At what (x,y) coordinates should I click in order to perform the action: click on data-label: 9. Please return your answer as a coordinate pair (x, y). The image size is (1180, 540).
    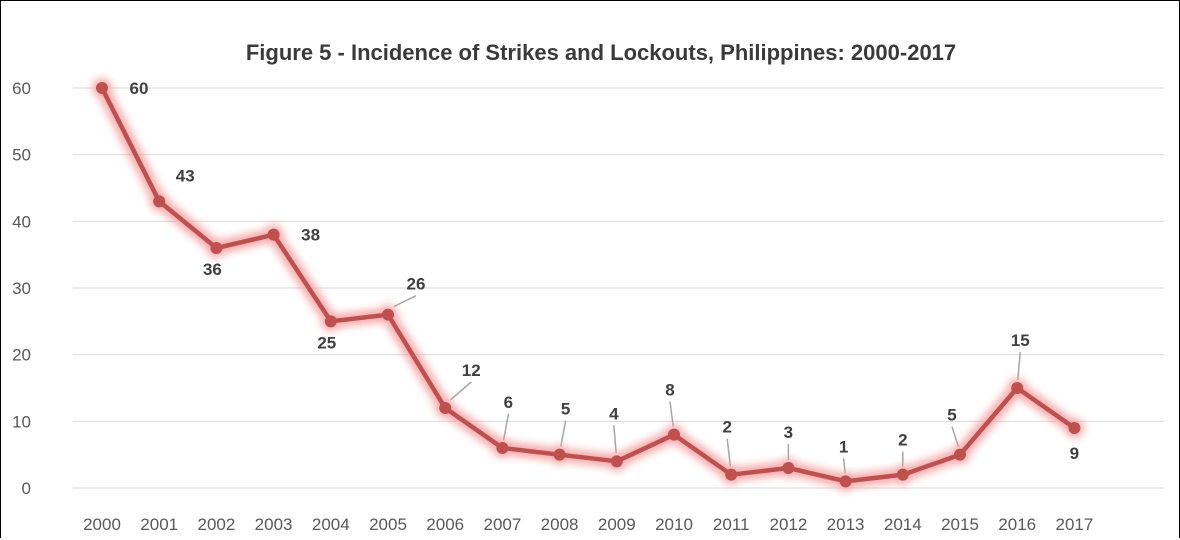
    Looking at the image, I should click on (1074, 453).